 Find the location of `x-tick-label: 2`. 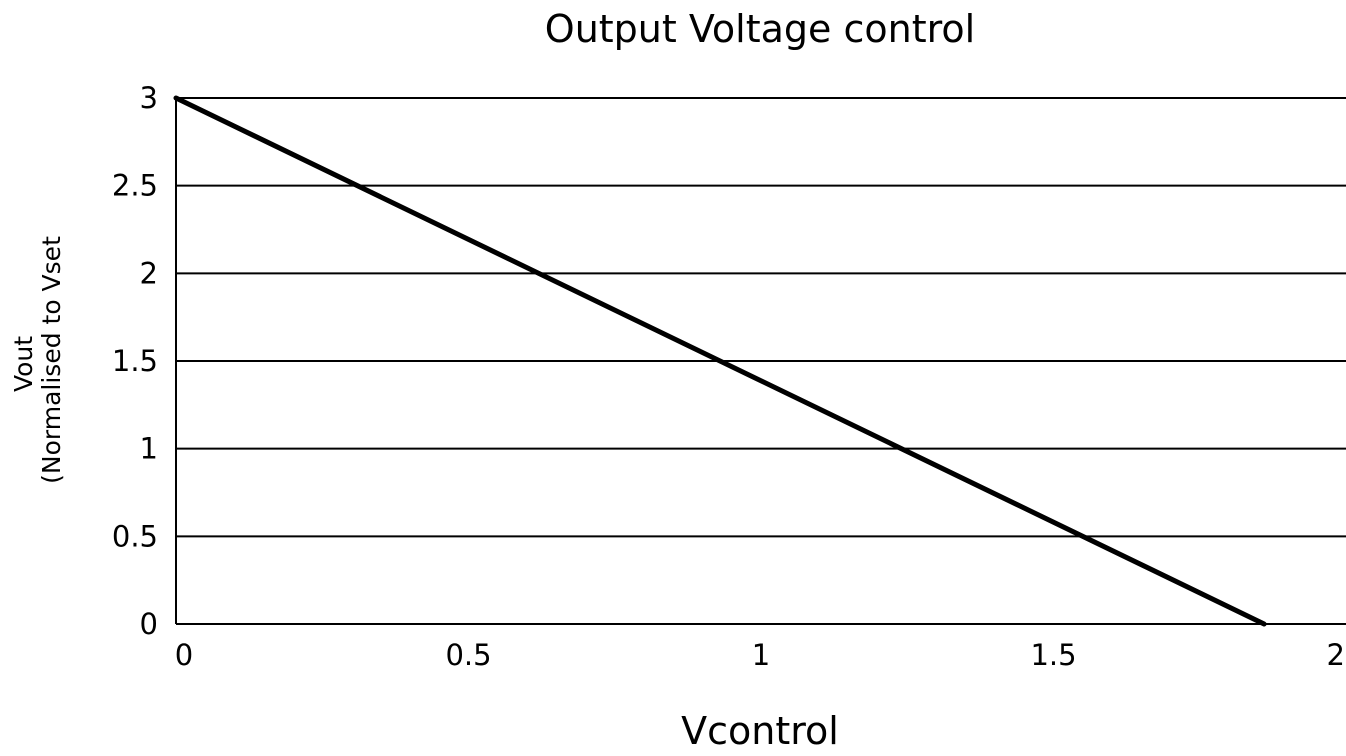

x-tick-label: 2 is located at coordinates (1336, 655).